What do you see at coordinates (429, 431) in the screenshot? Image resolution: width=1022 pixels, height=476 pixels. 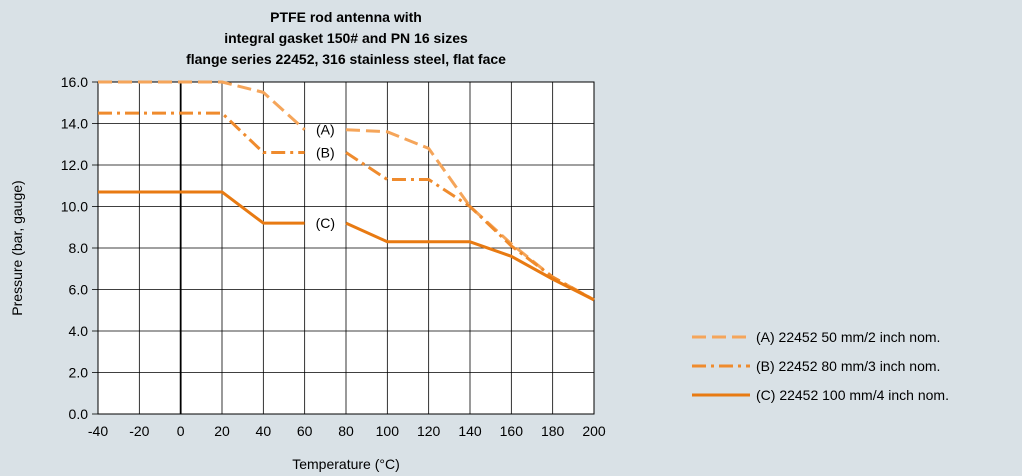 I see `x-tick-label: 120` at bounding box center [429, 431].